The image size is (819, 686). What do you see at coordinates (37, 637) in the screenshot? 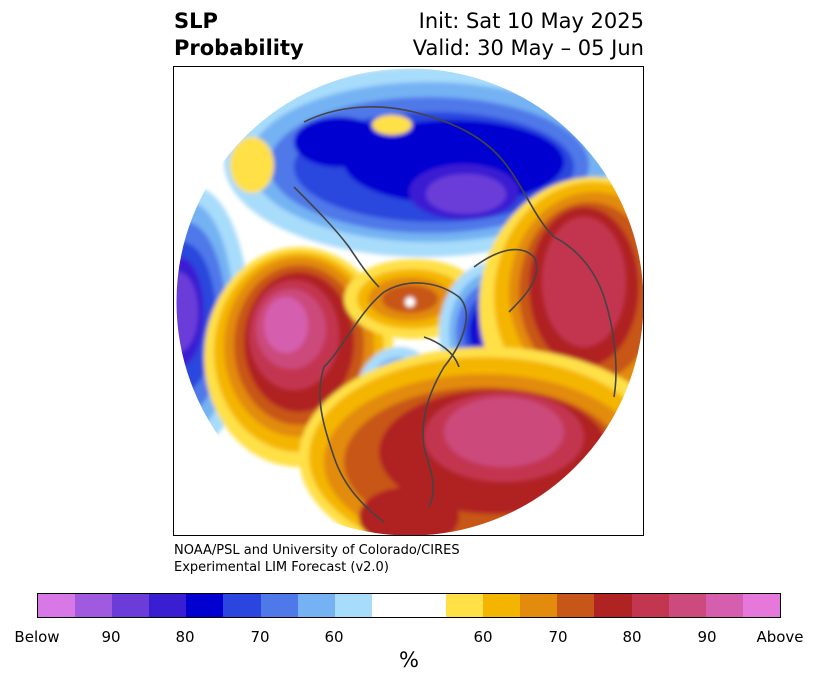
I see `tick-label: Below` at bounding box center [37, 637].